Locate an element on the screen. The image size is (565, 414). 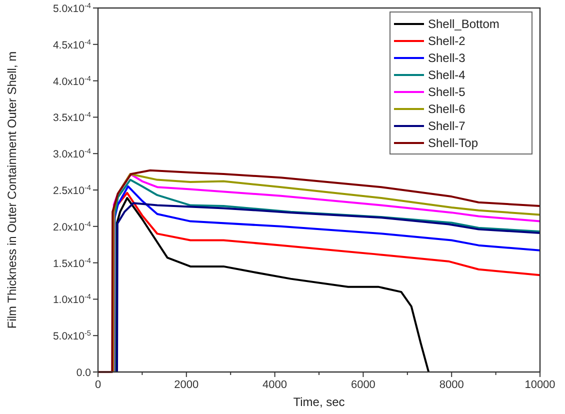
legend-label: Shell-Top is located at coordinates (453, 143).